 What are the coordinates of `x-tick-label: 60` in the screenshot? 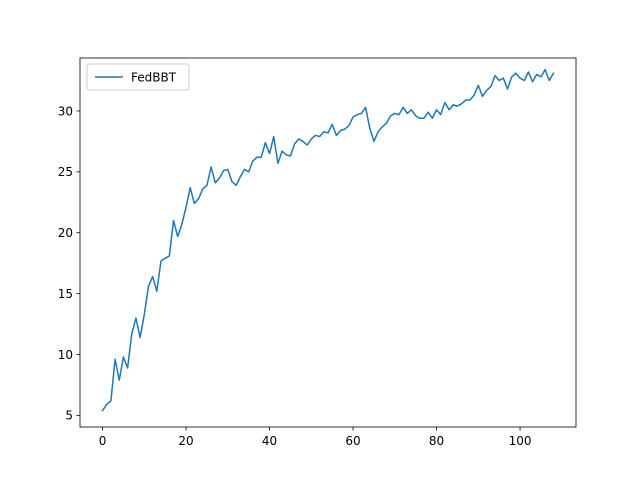 It's located at (352, 441).